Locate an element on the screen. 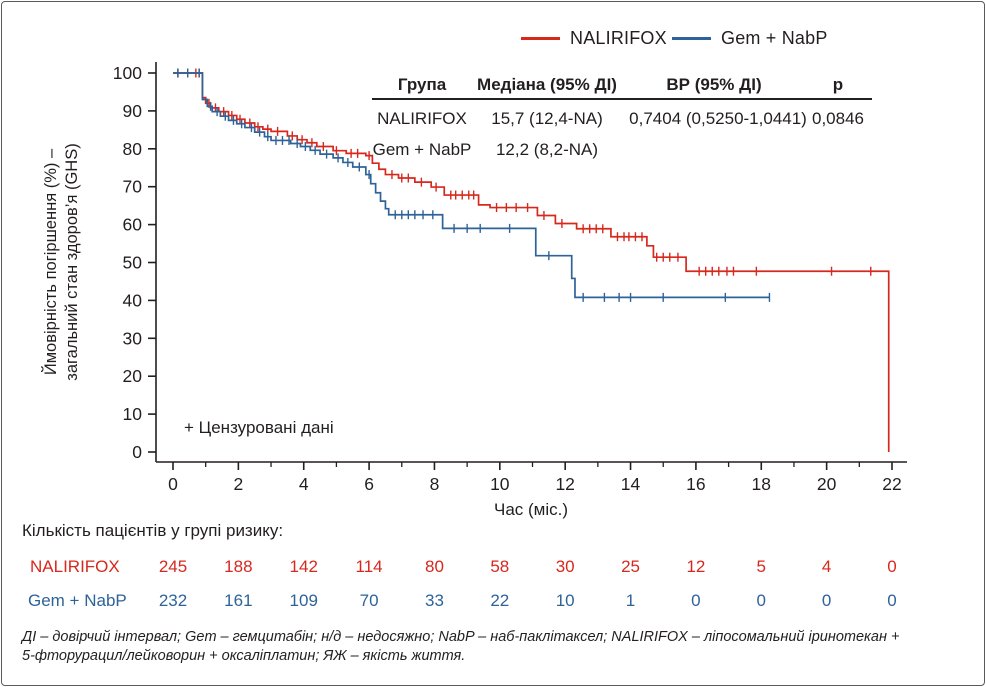 This screenshot has height=687, width=986. stats-header-group: Група is located at coordinates (422, 84).